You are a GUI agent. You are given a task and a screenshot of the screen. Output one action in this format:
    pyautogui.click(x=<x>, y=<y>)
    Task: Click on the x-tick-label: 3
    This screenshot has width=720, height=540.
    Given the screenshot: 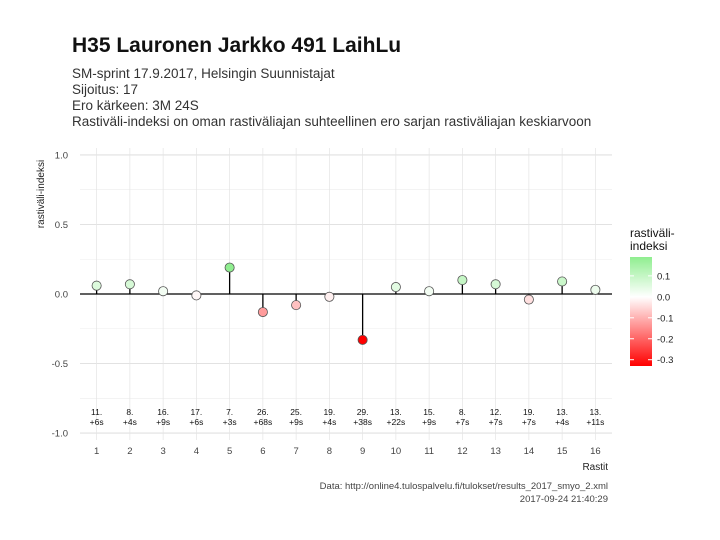 What is the action you would take?
    pyautogui.click(x=162, y=451)
    